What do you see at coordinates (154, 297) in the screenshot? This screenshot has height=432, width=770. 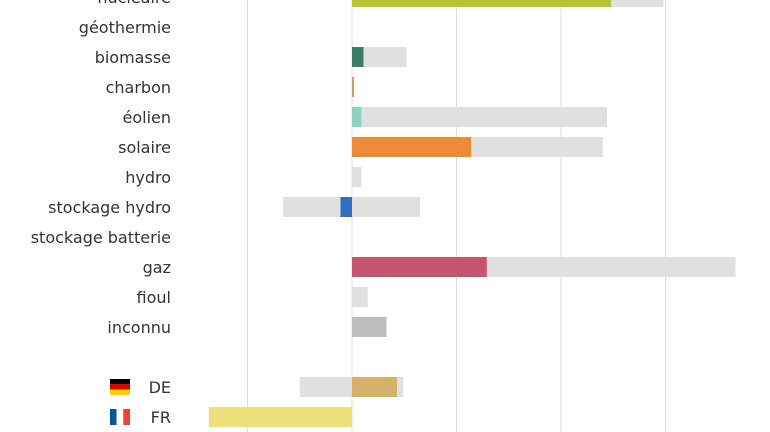 I see `category-label: fioul` at bounding box center [154, 297].